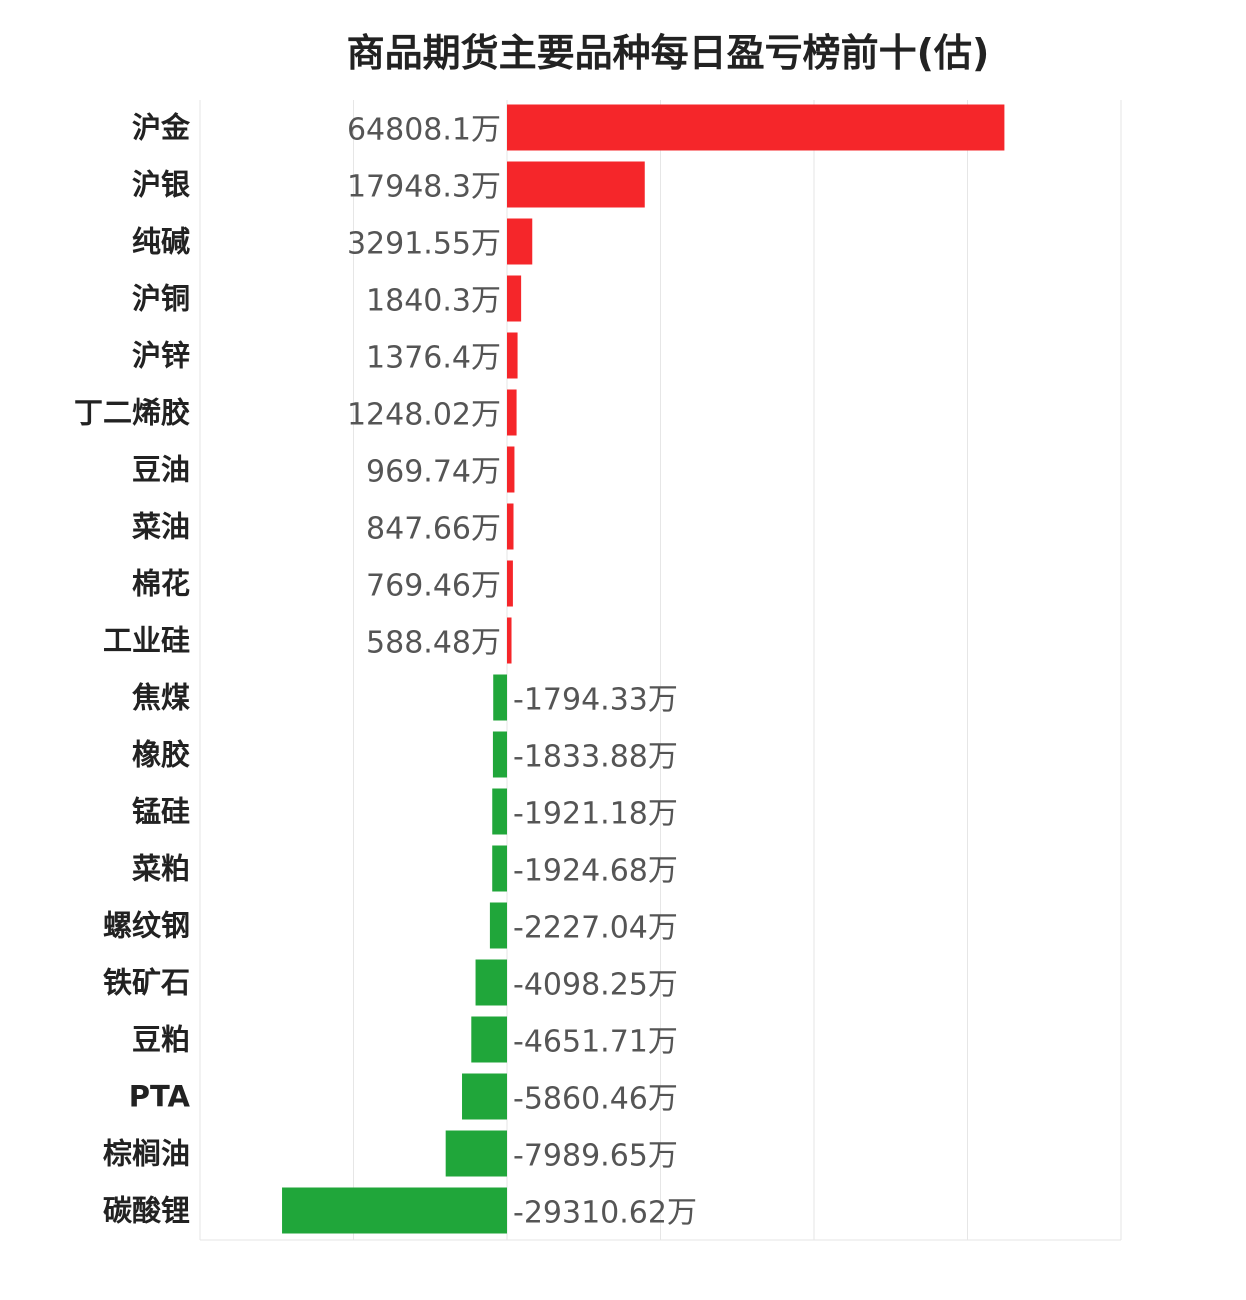  What do you see at coordinates (161, 1040) in the screenshot?
I see `category-label: 豆粕` at bounding box center [161, 1040].